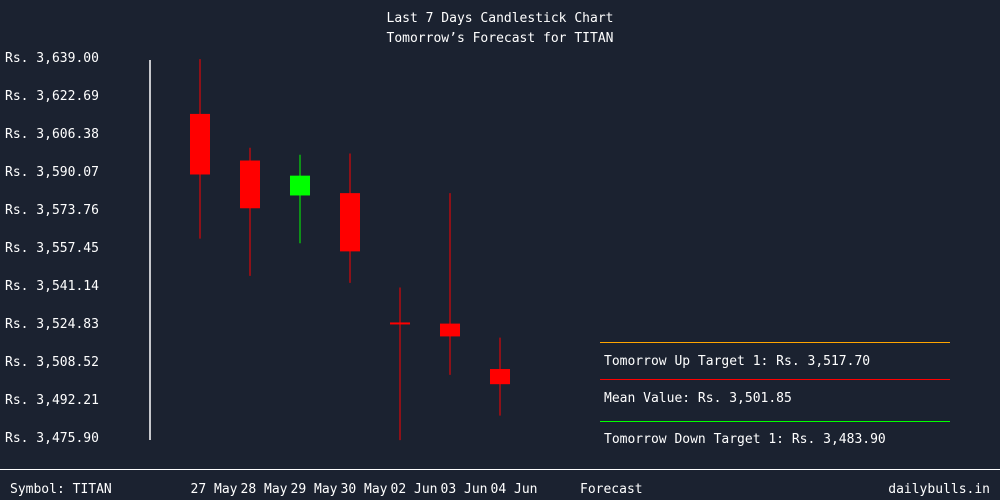 This screenshot has width=1000, height=500. I want to click on x-tick-label: 30 May, so click(364, 489).